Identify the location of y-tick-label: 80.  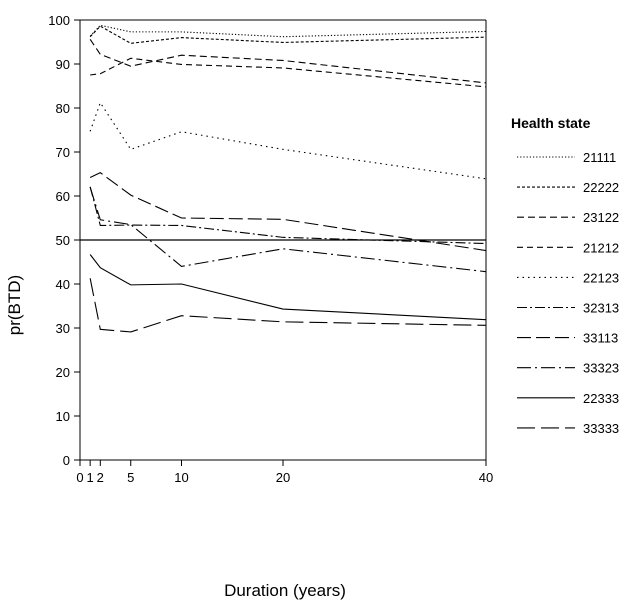
(63, 108).